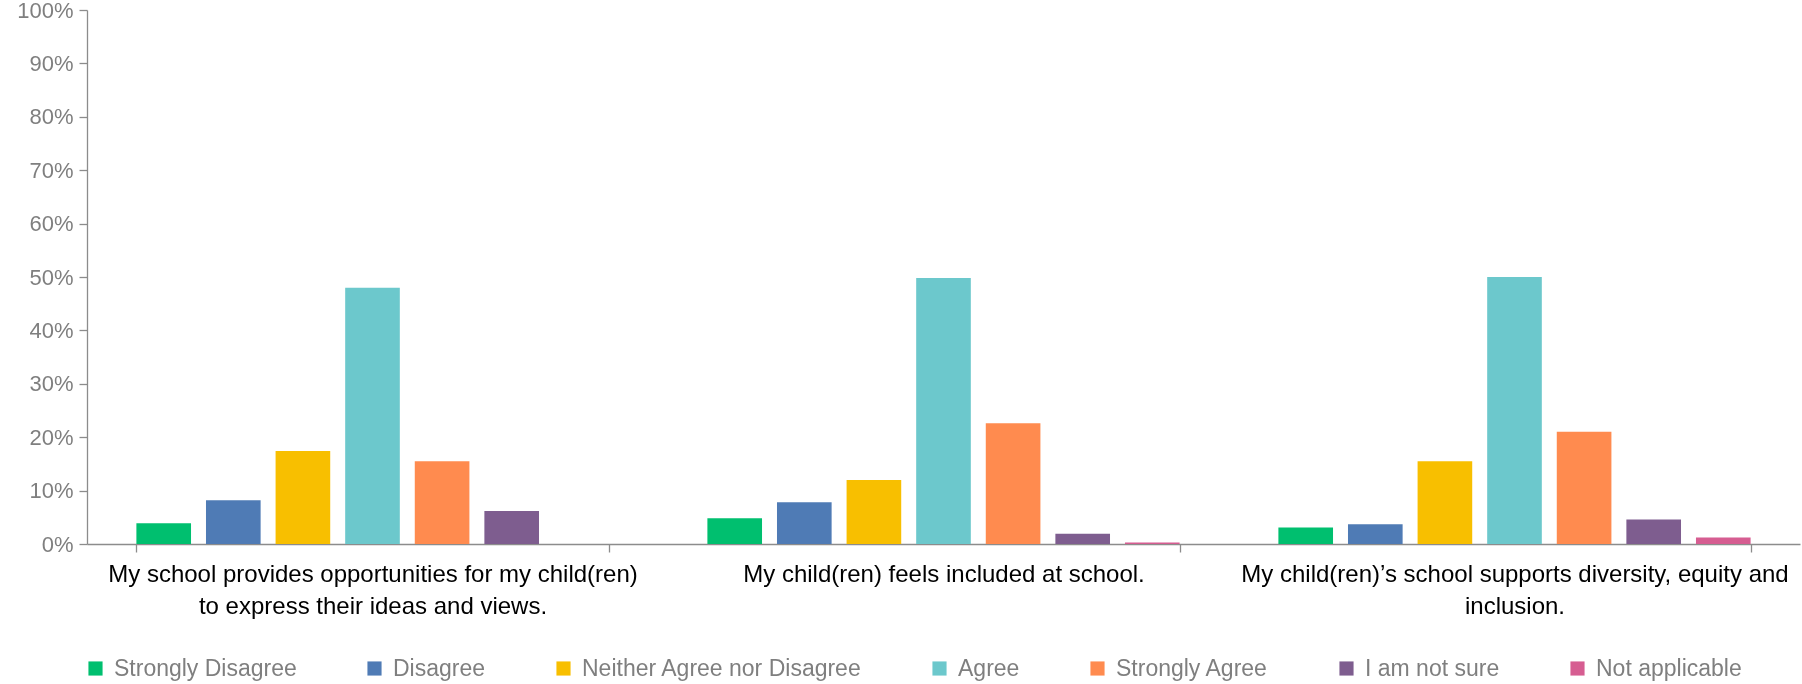 Image resolution: width=1802 pixels, height=684 pixels. I want to click on y-tick-label: 70%, so click(51, 170).